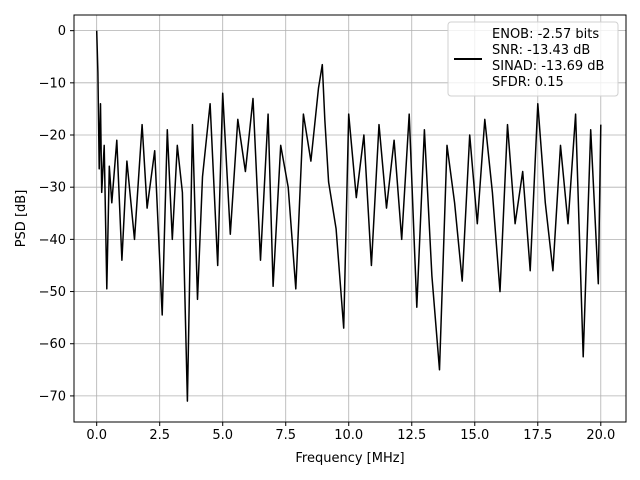  What do you see at coordinates (159, 435) in the screenshot?
I see `x-tick-label: 2.5` at bounding box center [159, 435].